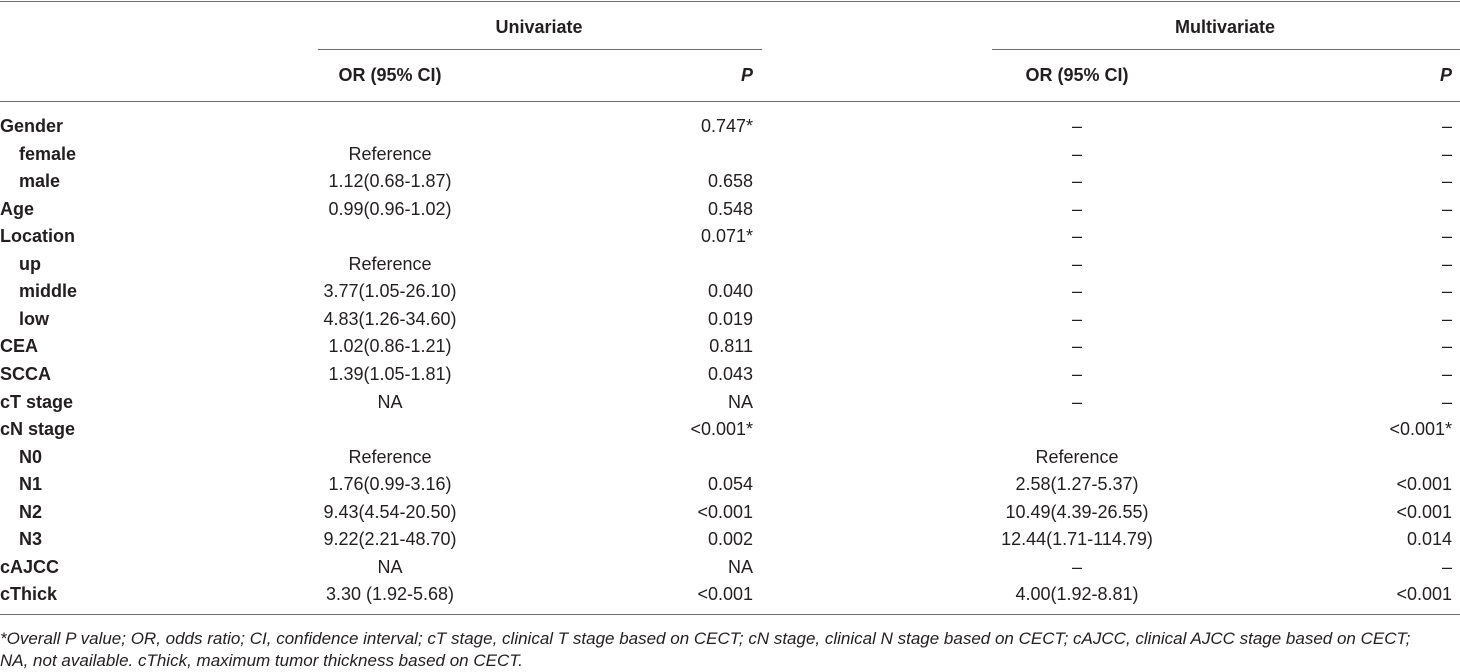 The image size is (1460, 672). Describe the element at coordinates (31, 457) in the screenshot. I see `row-label: N0` at that location.